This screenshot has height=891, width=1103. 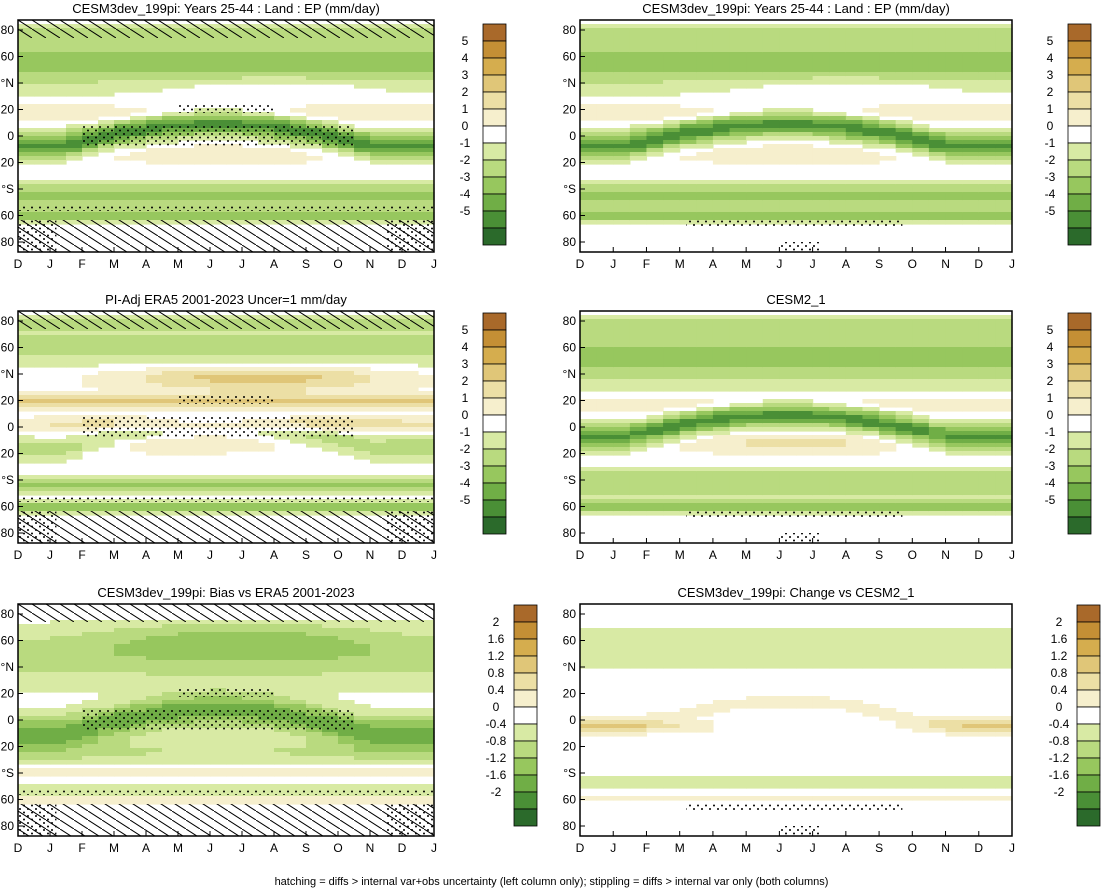 I want to click on colorbar-box, so click(x=1079, y=372).